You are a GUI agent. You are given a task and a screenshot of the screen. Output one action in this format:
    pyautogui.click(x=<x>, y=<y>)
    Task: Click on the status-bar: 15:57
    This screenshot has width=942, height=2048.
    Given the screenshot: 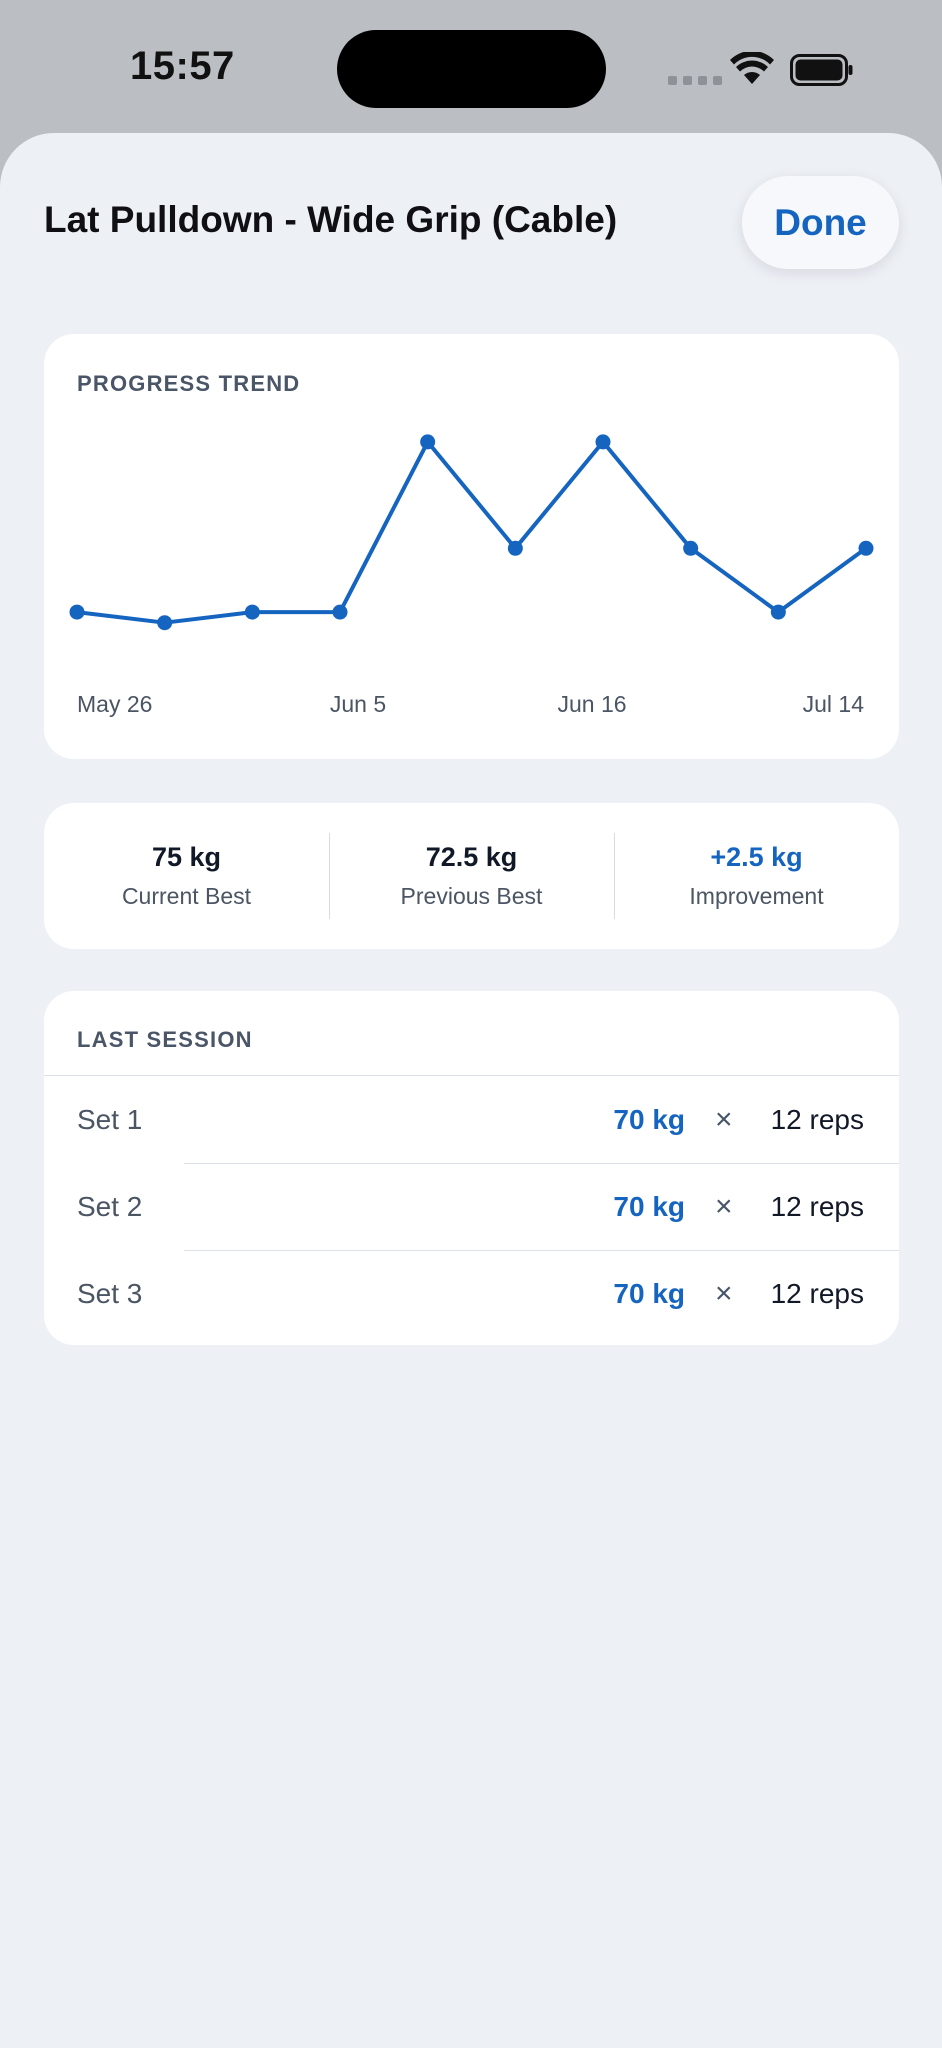 What is the action you would take?
    pyautogui.click(x=471, y=67)
    